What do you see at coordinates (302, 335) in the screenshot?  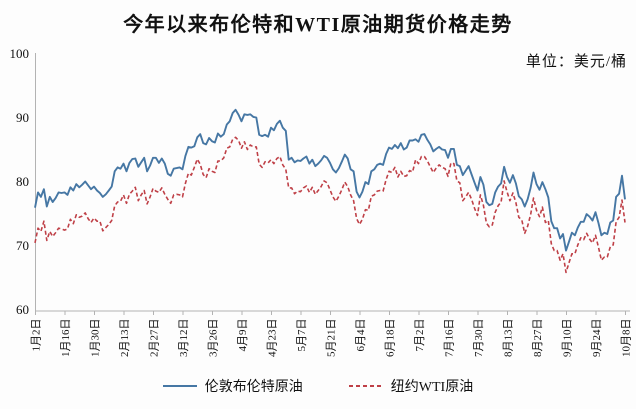 I see `x-tick-label: 5月7日` at bounding box center [302, 335].